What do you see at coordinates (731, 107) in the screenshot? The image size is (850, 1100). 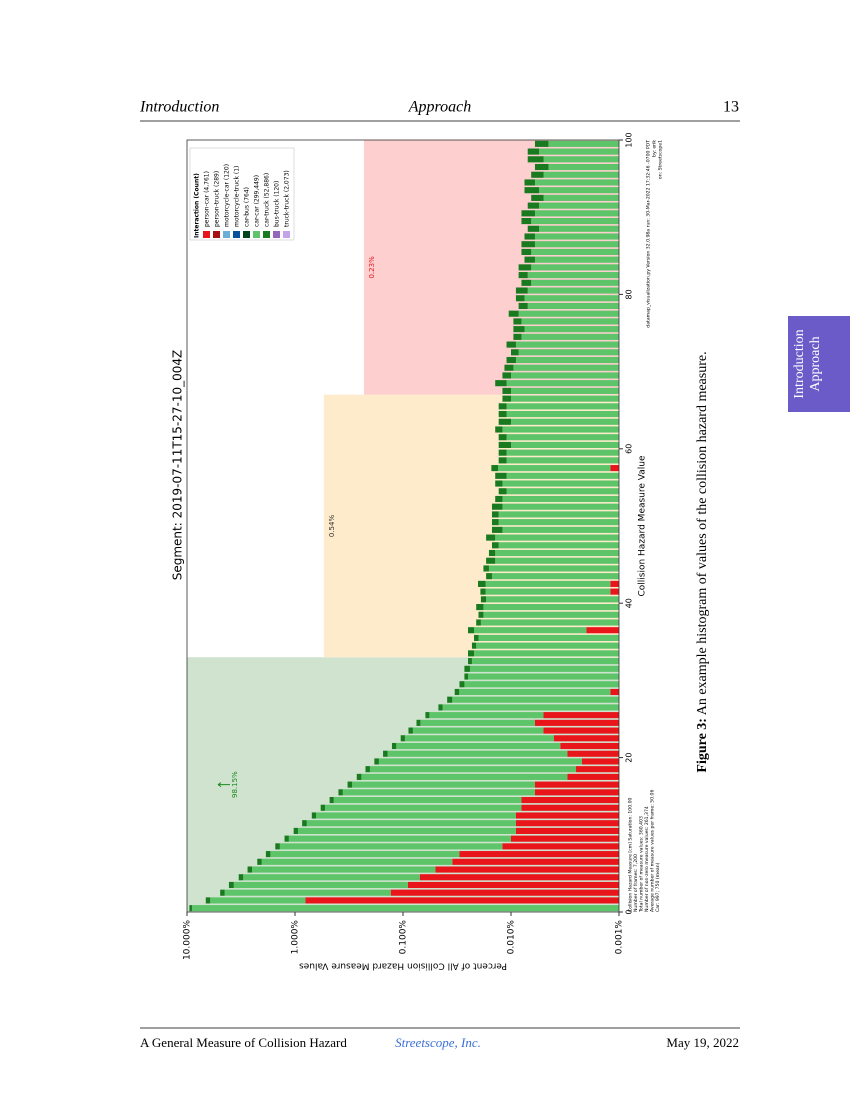 I see `page-number: 13` at bounding box center [731, 107].